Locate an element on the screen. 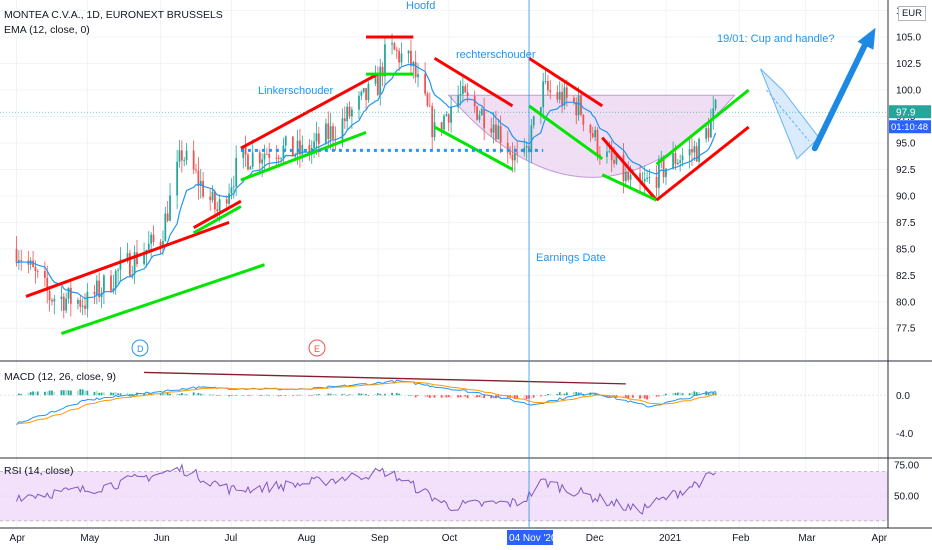  dividend-badge-letter: D is located at coordinates (140, 349).